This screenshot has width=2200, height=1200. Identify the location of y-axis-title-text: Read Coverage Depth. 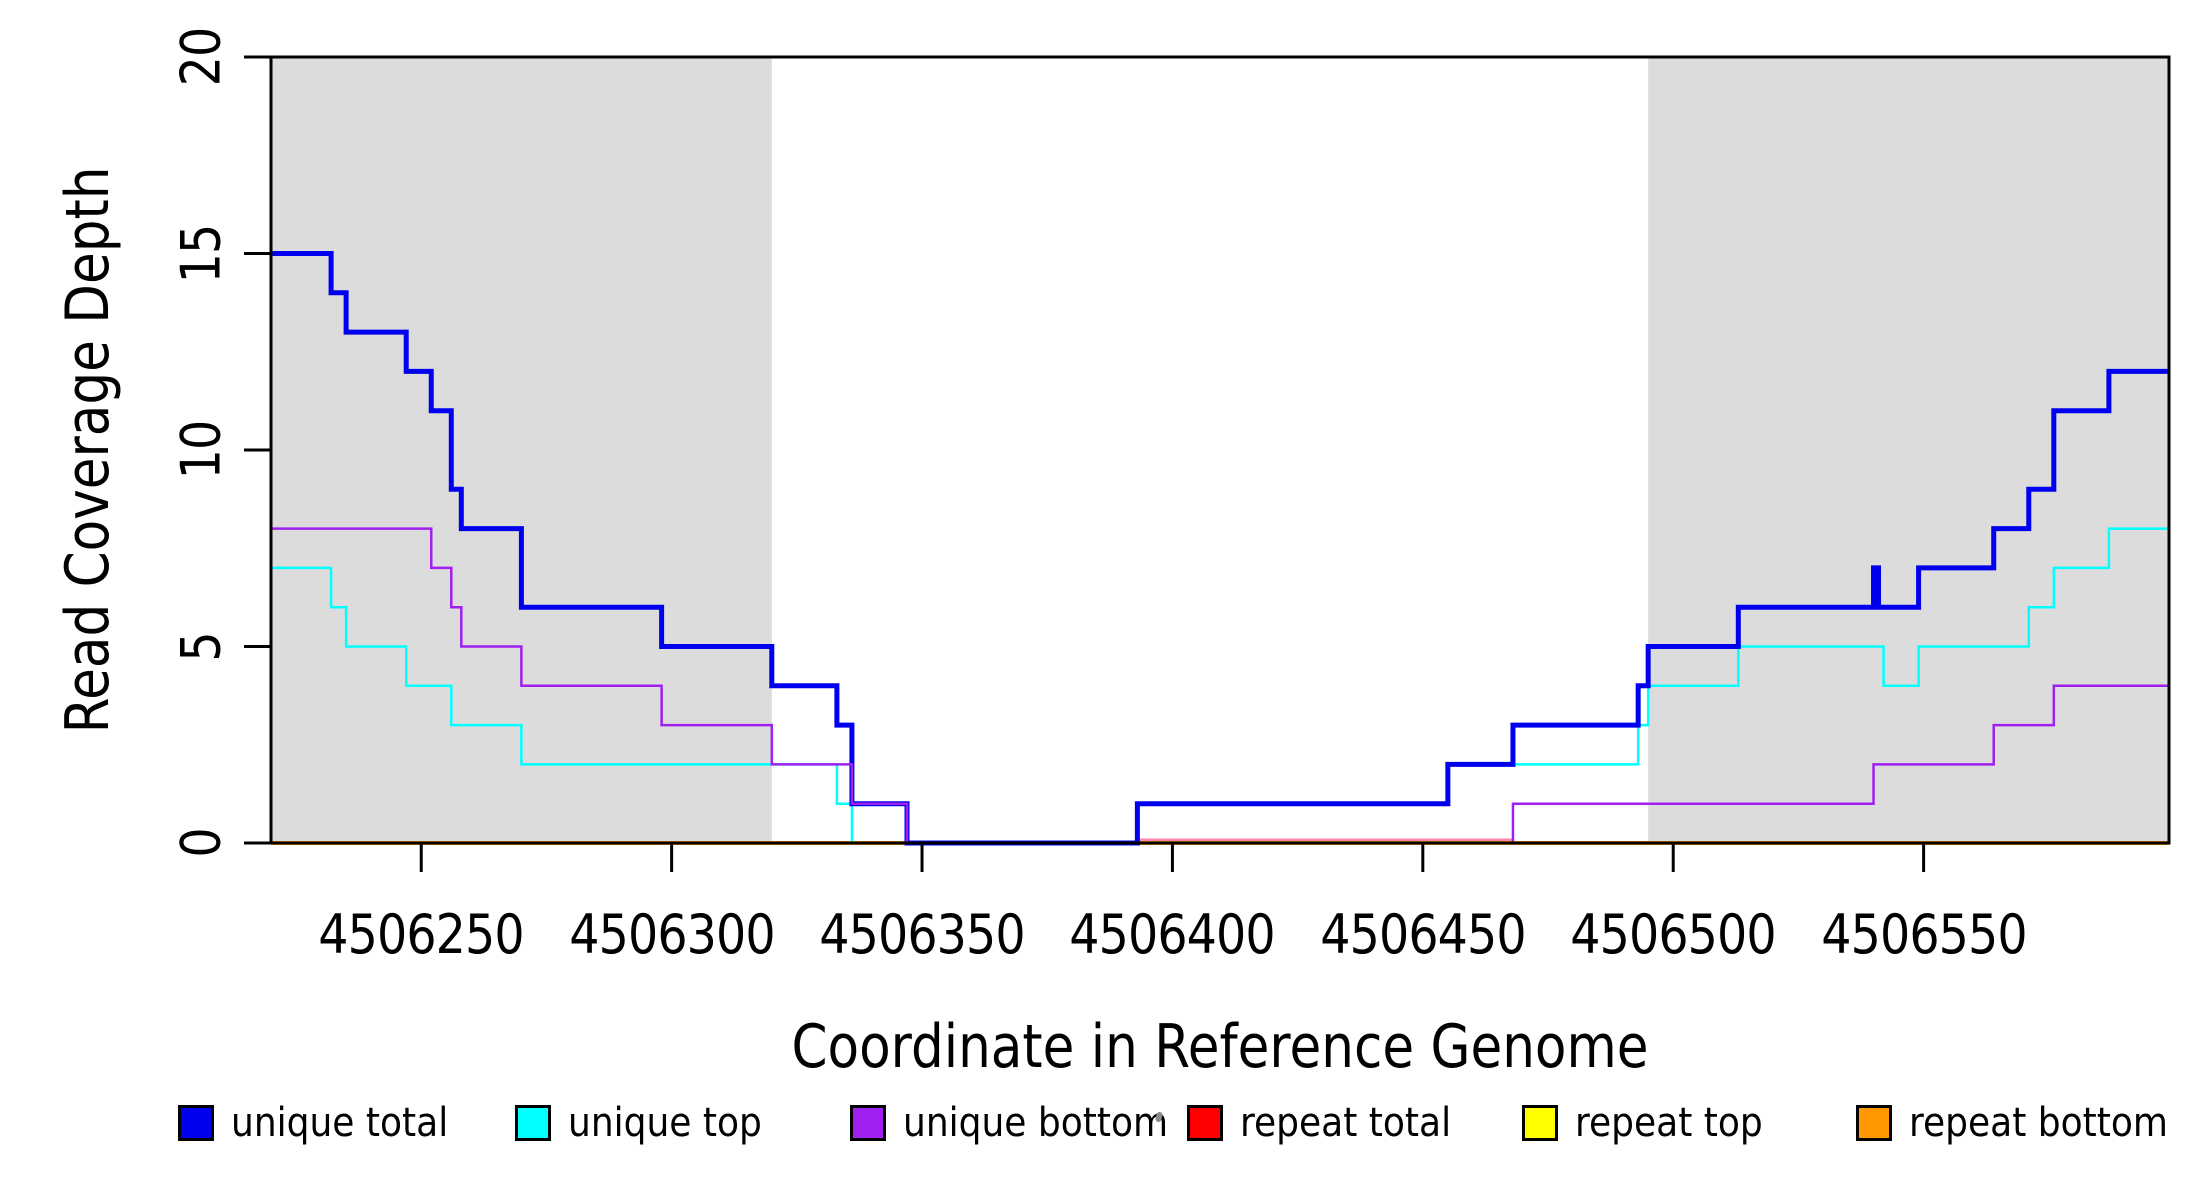
(88, 450).